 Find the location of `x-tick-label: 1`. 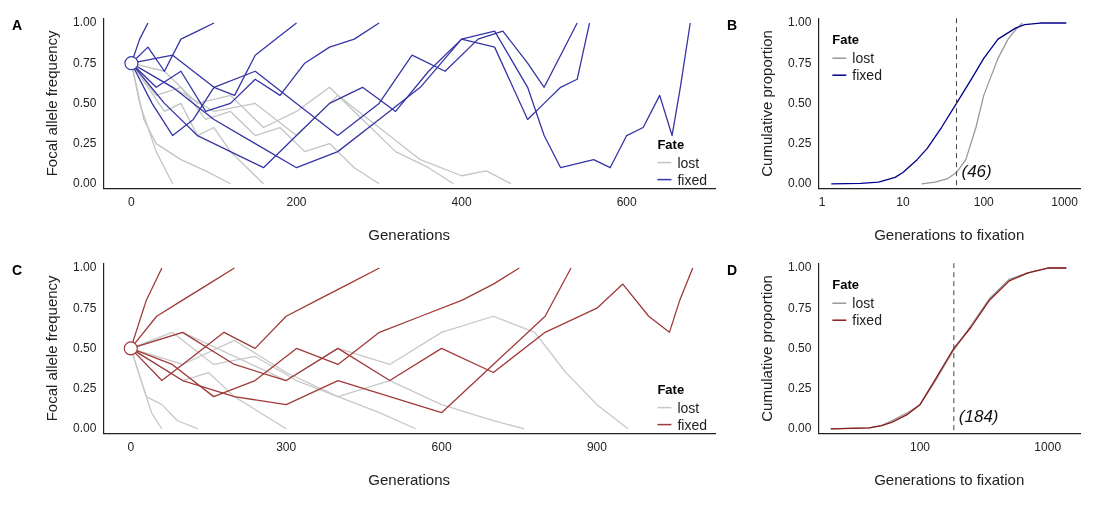

x-tick-label: 1 is located at coordinates (822, 202).